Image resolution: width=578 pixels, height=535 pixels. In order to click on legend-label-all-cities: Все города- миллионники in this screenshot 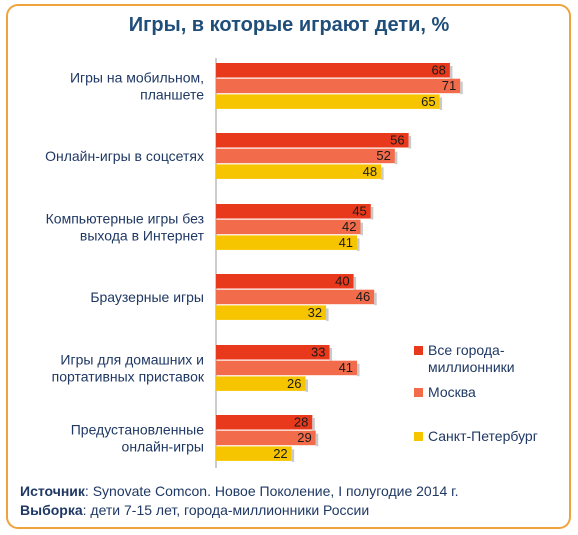, I will do `click(493, 359)`.